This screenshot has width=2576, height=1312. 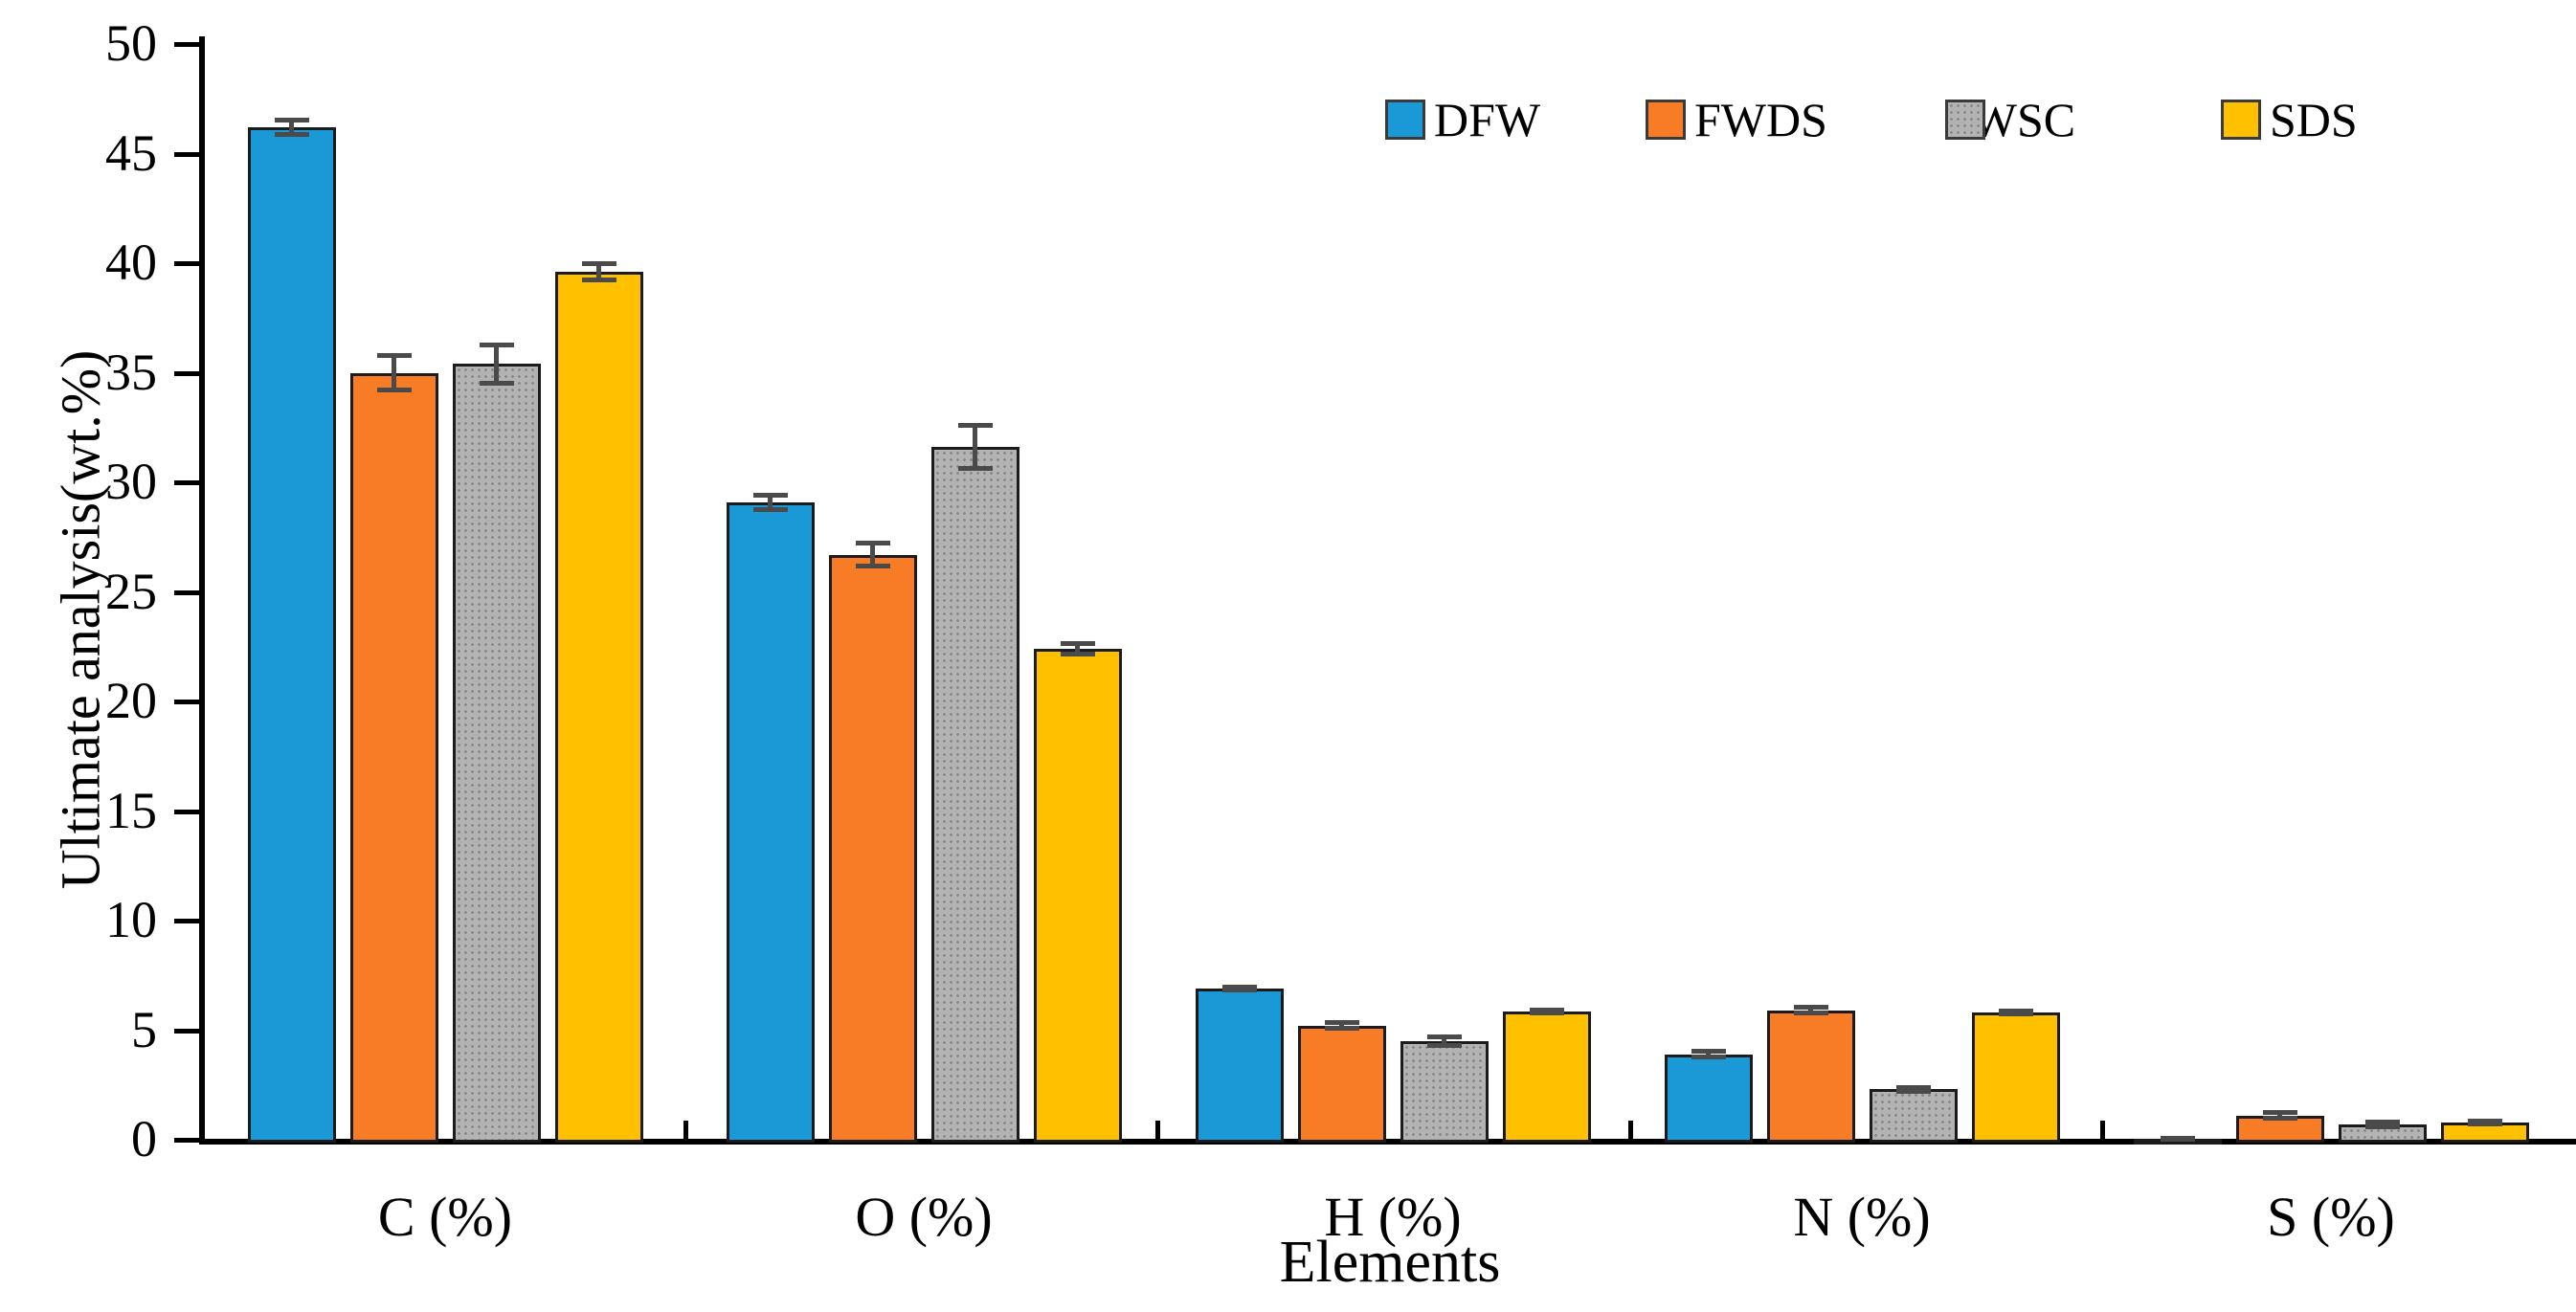 I want to click on x-axis-line, so click(x=1388, y=1142).